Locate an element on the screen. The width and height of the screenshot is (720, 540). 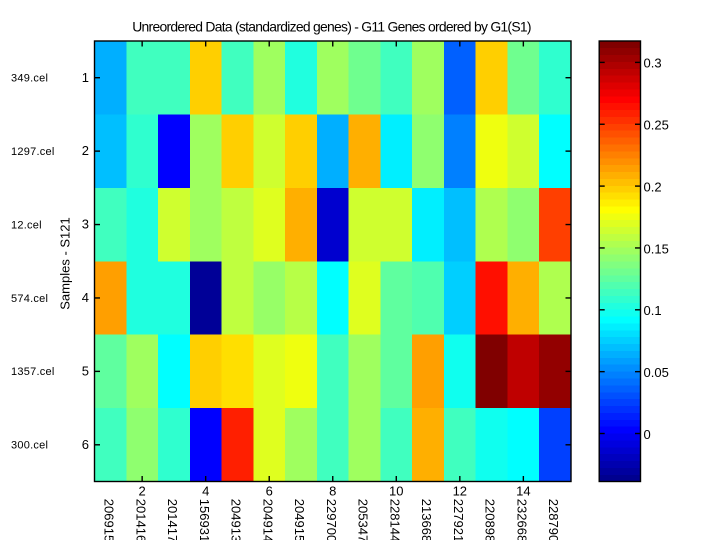
svg-text: 1357.cel is located at coordinates (33, 372).